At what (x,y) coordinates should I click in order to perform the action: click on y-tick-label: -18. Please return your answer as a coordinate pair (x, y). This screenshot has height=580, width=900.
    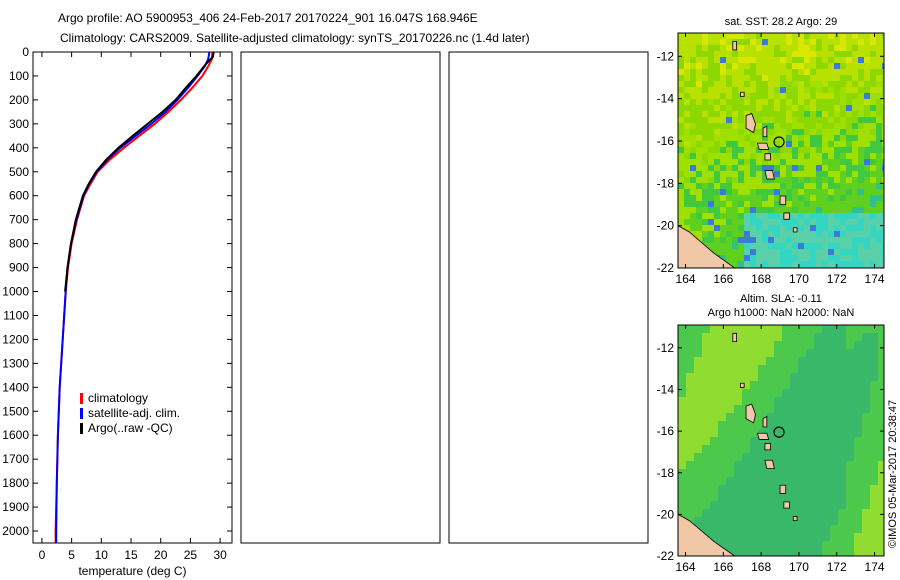
    Looking at the image, I should click on (666, 473).